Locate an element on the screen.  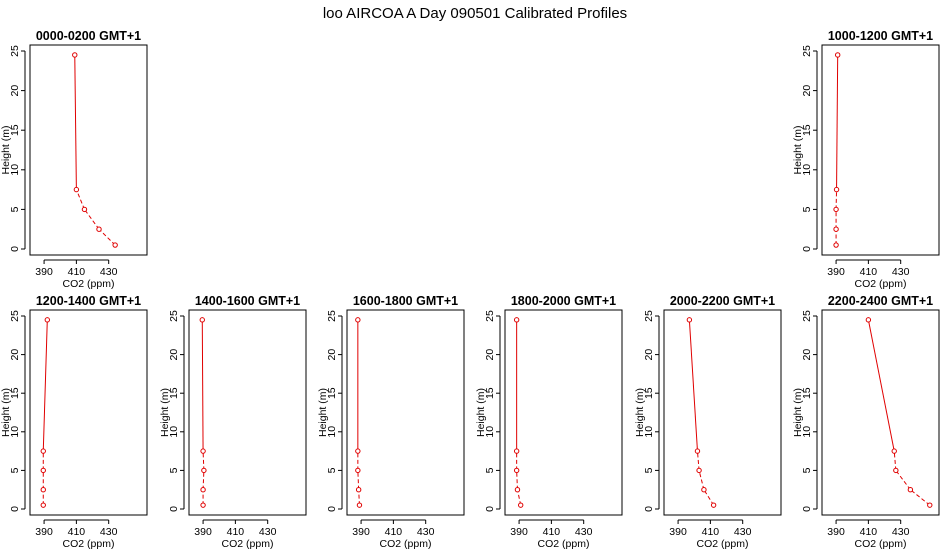
panel-title: 1400-1600 GMT+1 is located at coordinates (247, 301).